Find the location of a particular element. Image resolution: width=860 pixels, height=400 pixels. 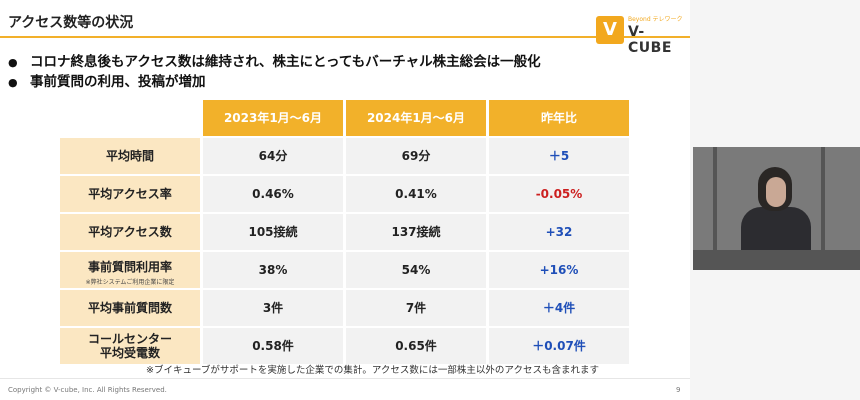

row-label-text: 平均受電数 is located at coordinates (129, 353).